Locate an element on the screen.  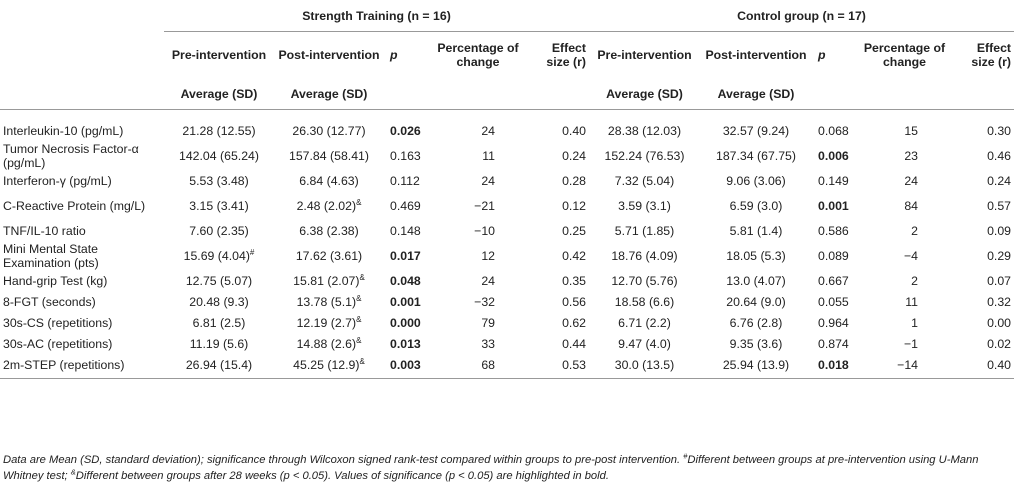
cell-pre-strength-text: 11.19 (5.6) is located at coordinates (219, 343).